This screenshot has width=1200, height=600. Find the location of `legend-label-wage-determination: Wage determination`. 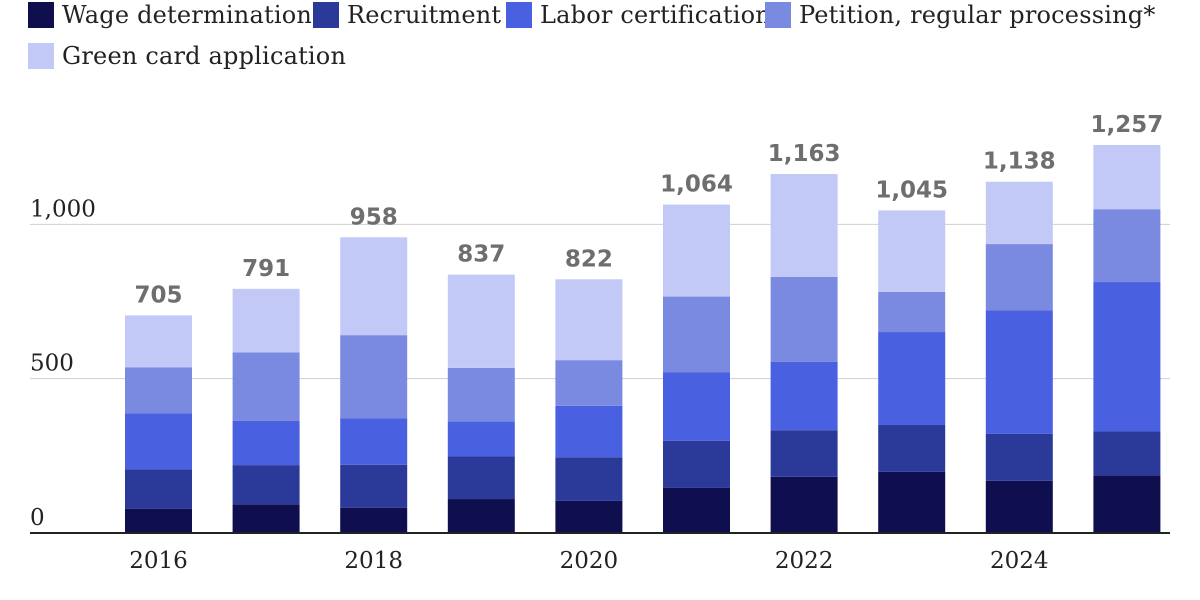

legend-label-wage-determination: Wage determination is located at coordinates (187, 15).